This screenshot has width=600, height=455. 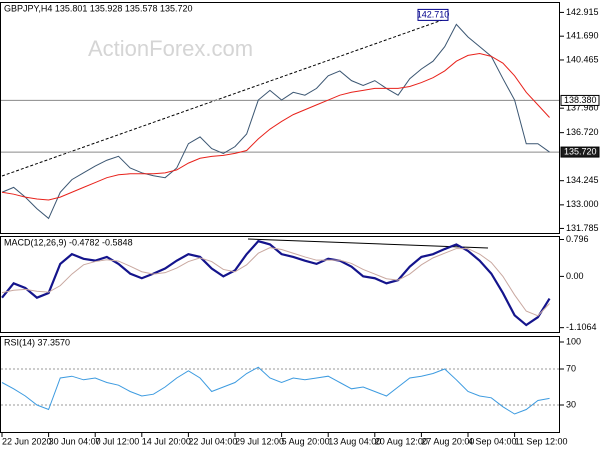 I want to click on x-tick-label: 30 Jun 04:00, so click(x=75, y=441).